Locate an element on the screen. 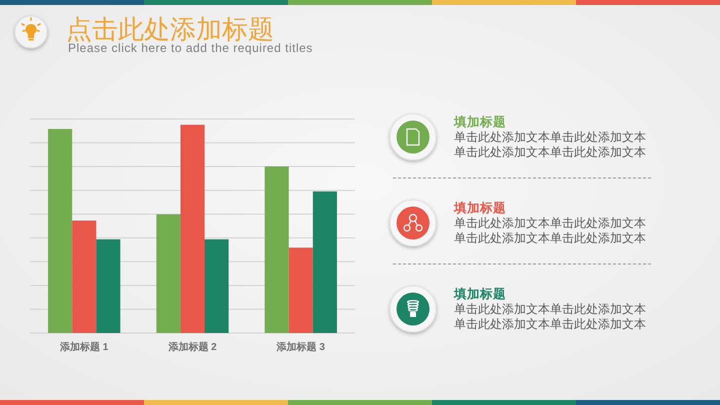  x-tick-label: 添加标题 1 is located at coordinates (84, 347).